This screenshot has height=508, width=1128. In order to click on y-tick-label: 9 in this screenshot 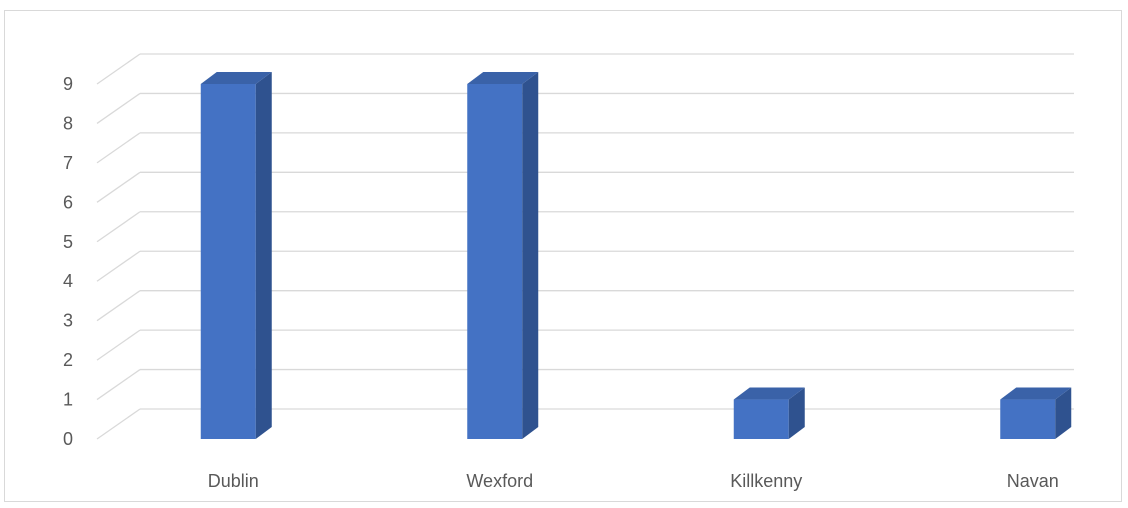, I will do `click(68, 84)`.